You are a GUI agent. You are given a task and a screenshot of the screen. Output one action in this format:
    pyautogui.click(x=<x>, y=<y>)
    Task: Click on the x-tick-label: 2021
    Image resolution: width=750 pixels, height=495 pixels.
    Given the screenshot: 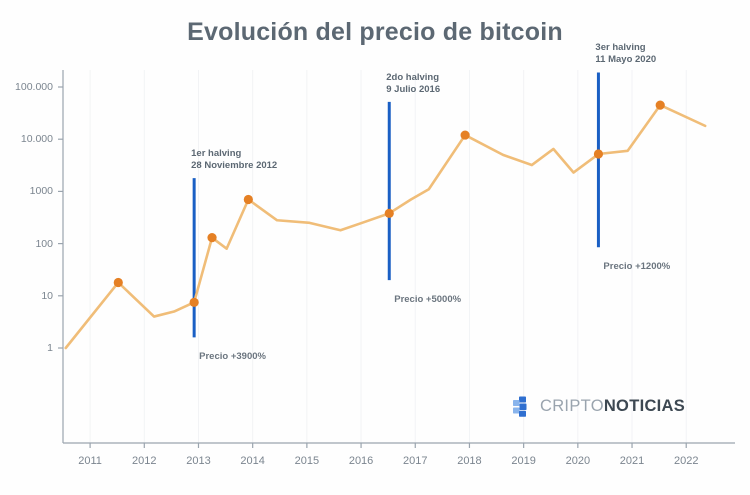 What is the action you would take?
    pyautogui.click(x=632, y=461)
    